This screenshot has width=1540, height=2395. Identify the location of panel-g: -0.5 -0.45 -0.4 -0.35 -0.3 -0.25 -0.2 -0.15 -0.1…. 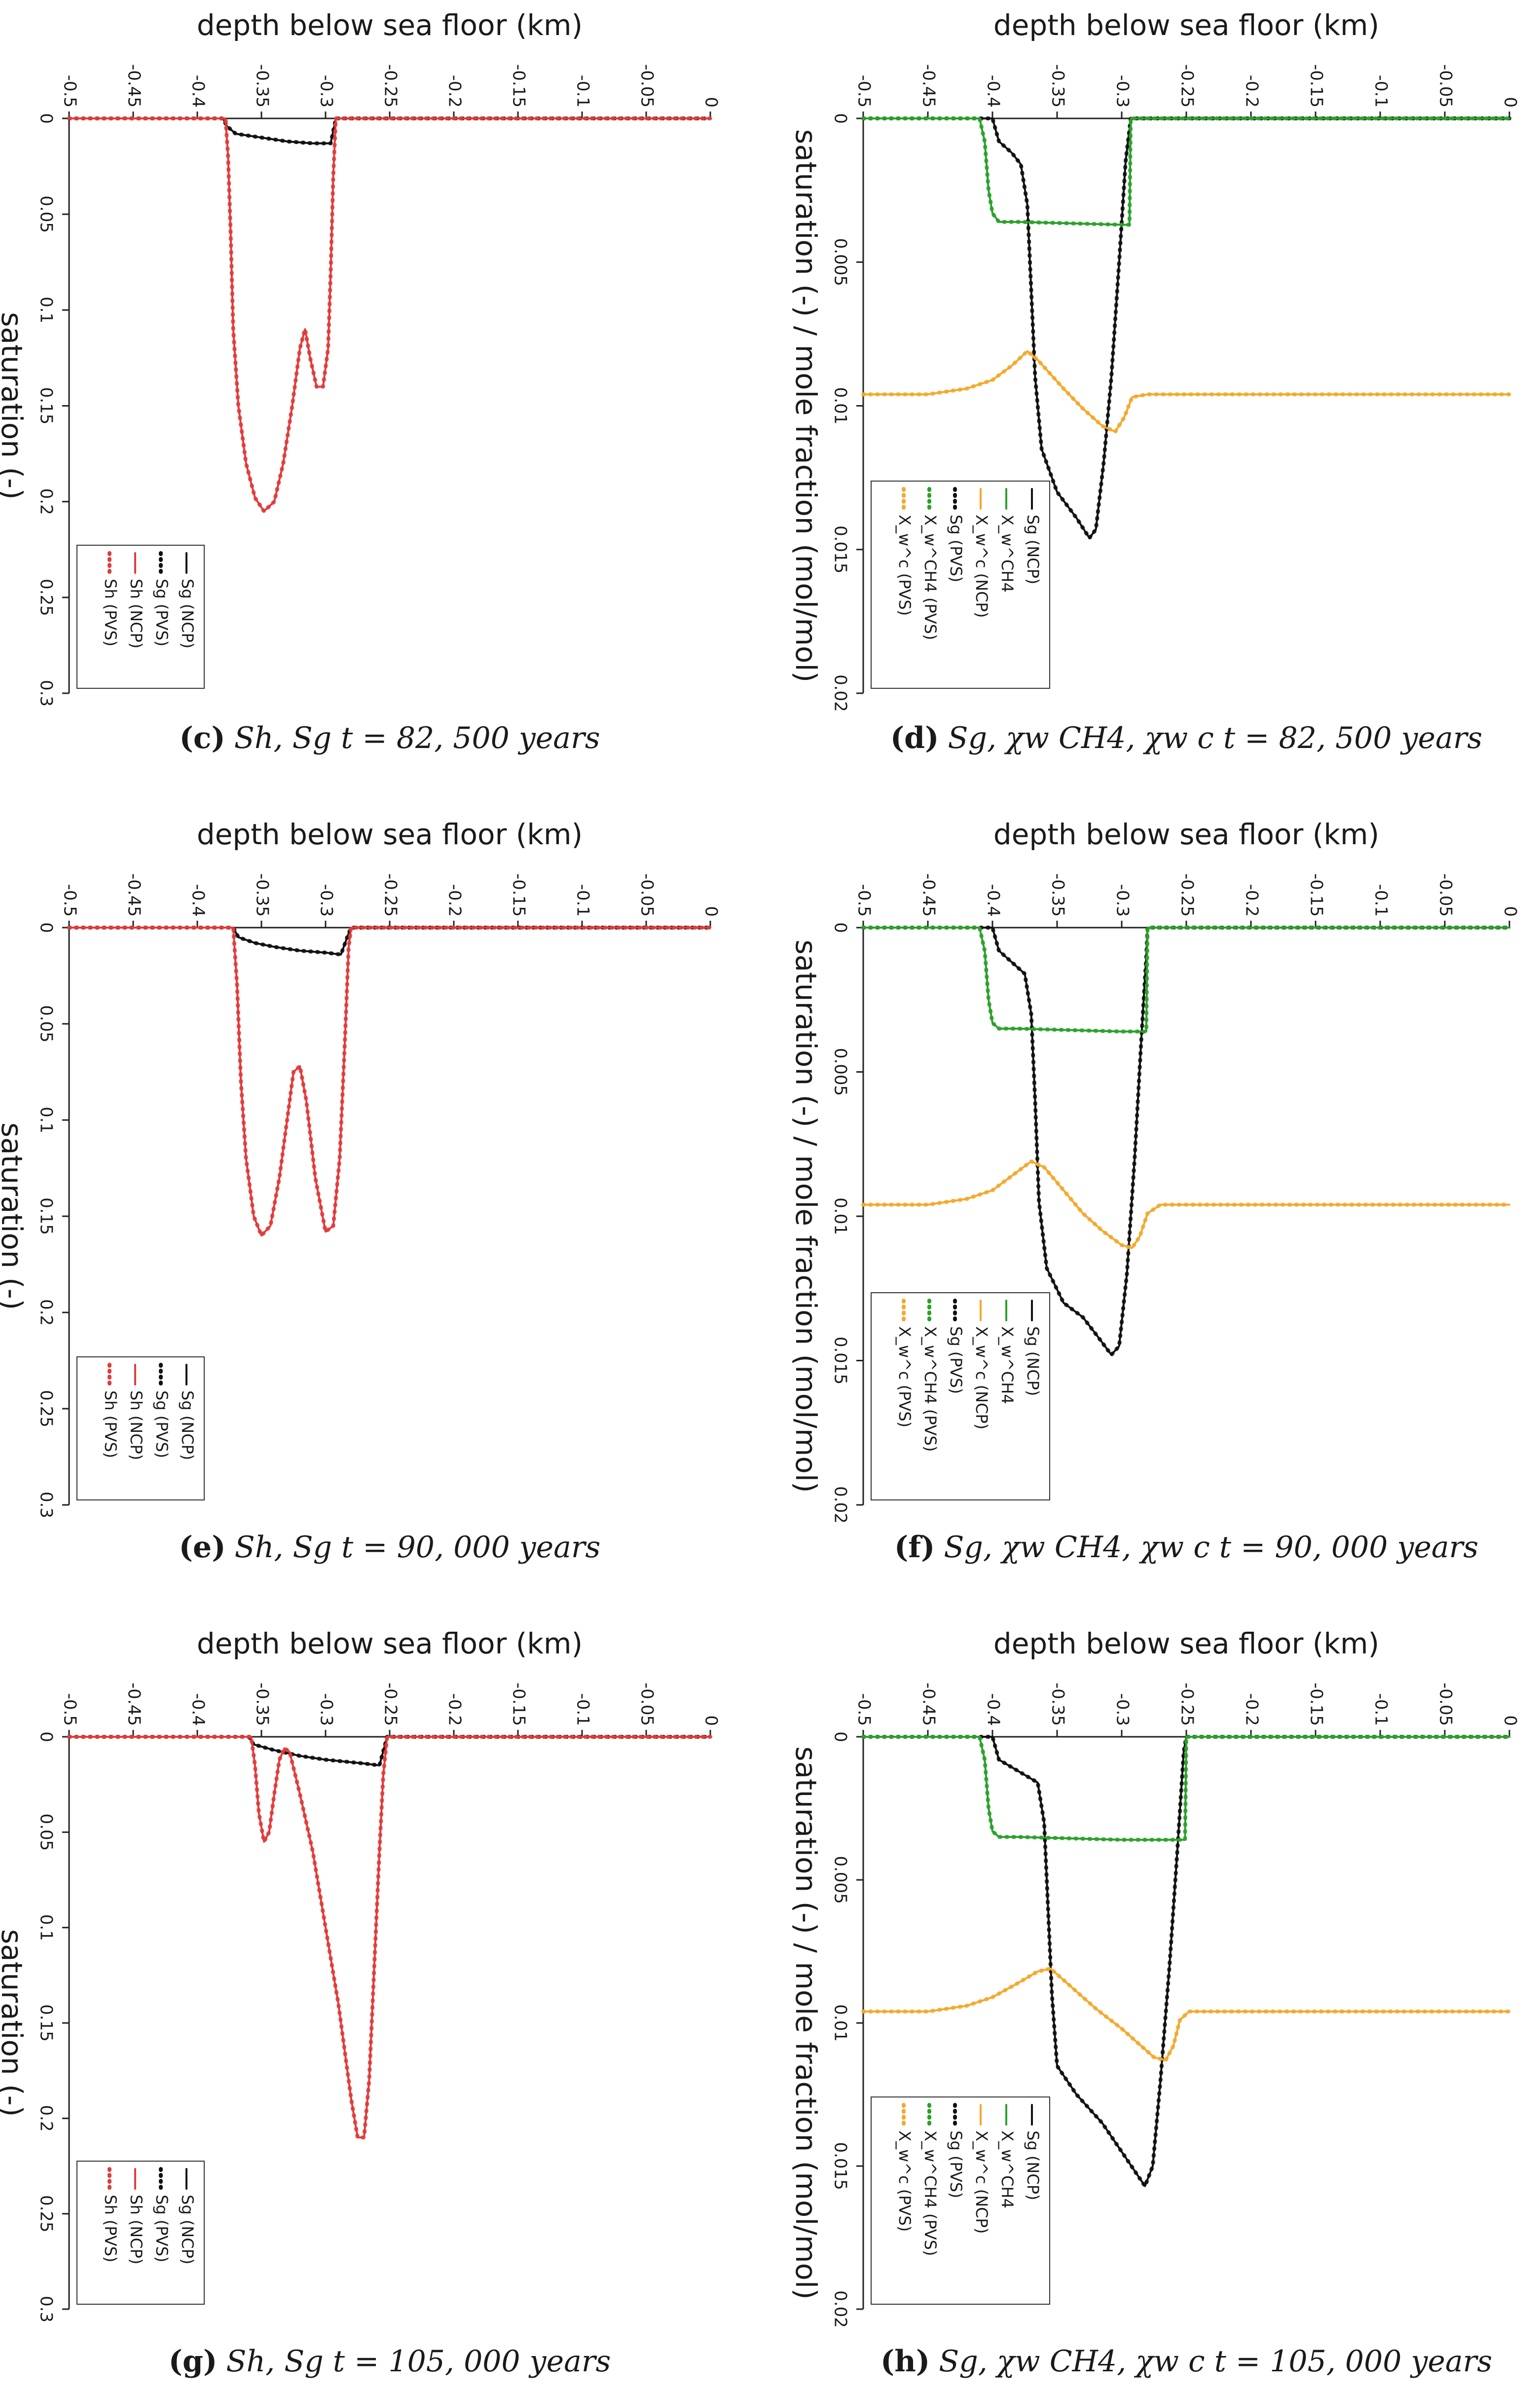
(360, 2002).